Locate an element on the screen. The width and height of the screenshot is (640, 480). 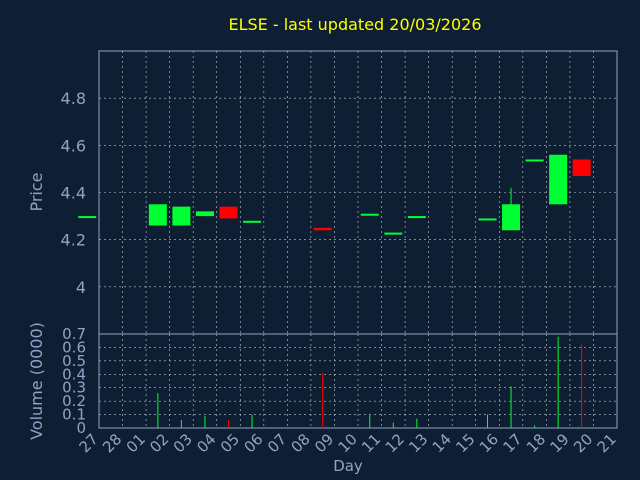
price-tick-label: 4.4 is located at coordinates (73, 193).